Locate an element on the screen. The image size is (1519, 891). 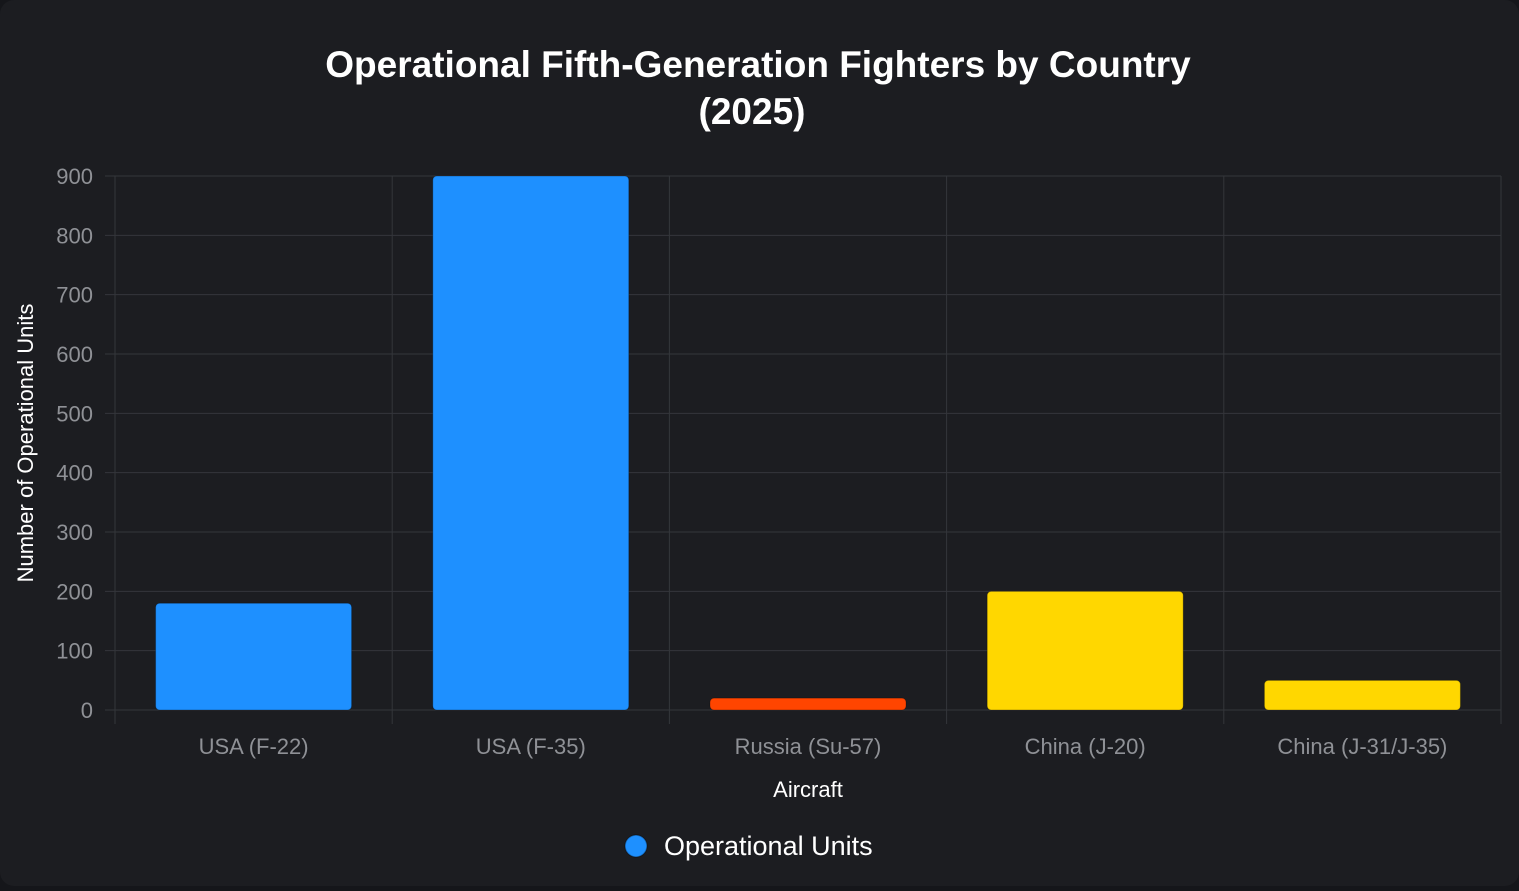
y-tick-label: 300 is located at coordinates (74, 532).